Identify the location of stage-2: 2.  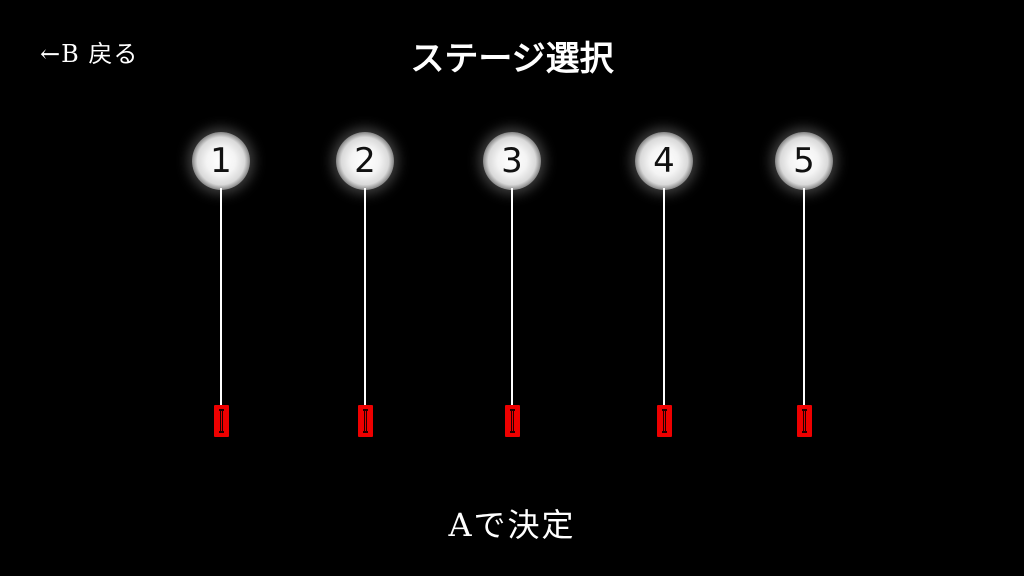
(365, 288).